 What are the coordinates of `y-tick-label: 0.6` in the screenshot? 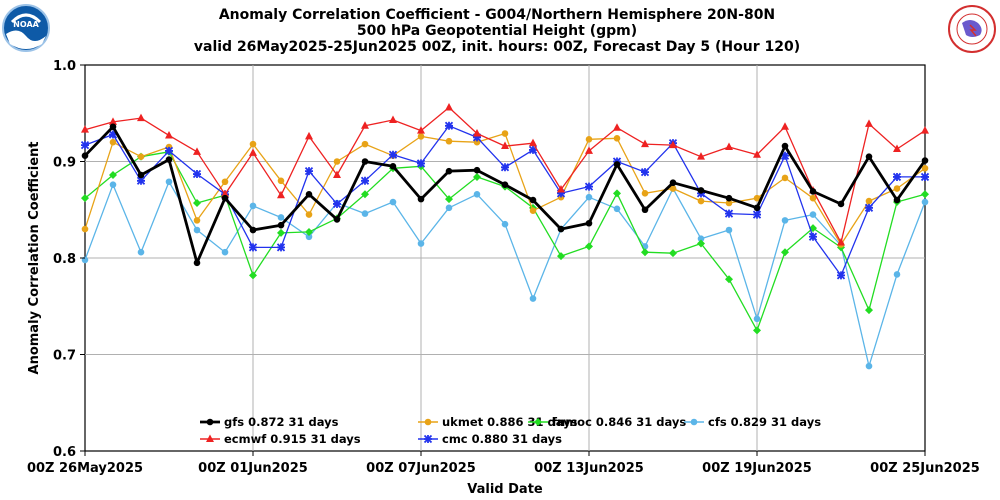 It's located at (64, 452).